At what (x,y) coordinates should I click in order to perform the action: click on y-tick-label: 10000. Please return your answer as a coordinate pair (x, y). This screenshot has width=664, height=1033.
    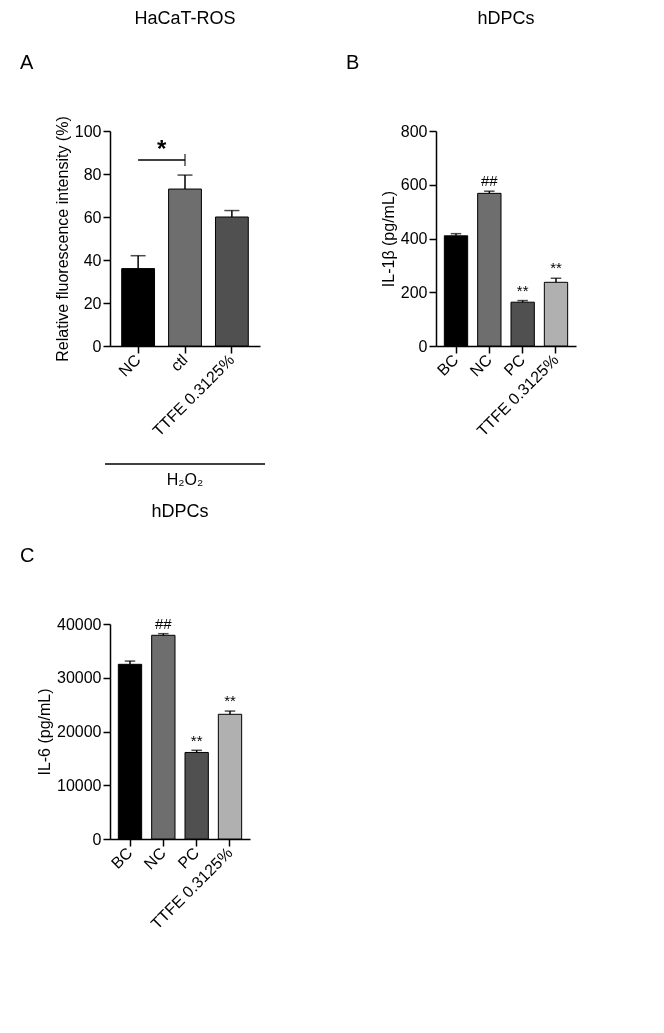
    Looking at the image, I should click on (79, 785).